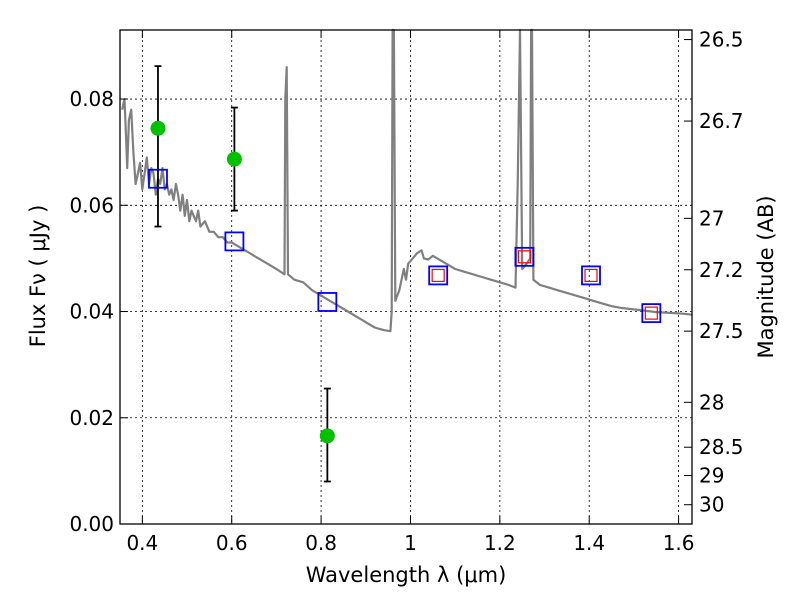 The height and width of the screenshot is (600, 800). I want to click on x-tick-label: 0.6, so click(232, 543).